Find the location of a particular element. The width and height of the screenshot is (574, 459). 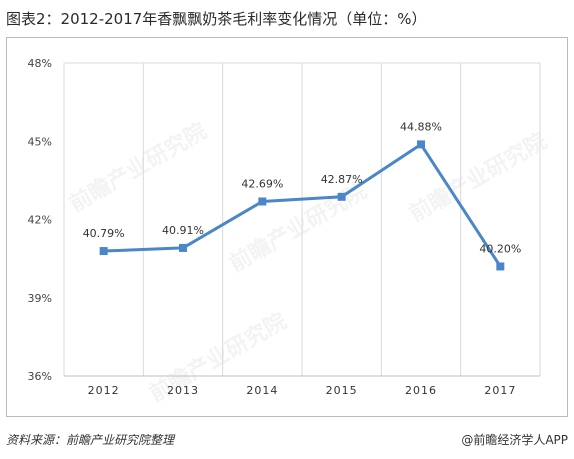

x-tick-label: 2012 is located at coordinates (104, 390).